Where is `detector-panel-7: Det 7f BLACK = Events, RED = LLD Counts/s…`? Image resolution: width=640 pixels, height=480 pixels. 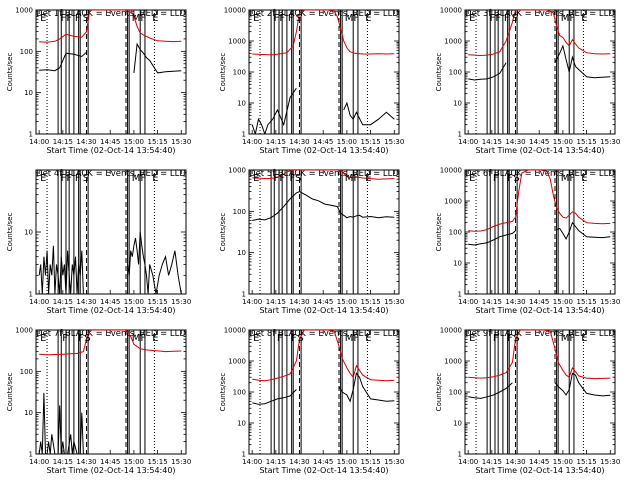 detector-panel-7: Det 7f BLACK = Events, RED = LLD Counts/s… is located at coordinates (98, 401).